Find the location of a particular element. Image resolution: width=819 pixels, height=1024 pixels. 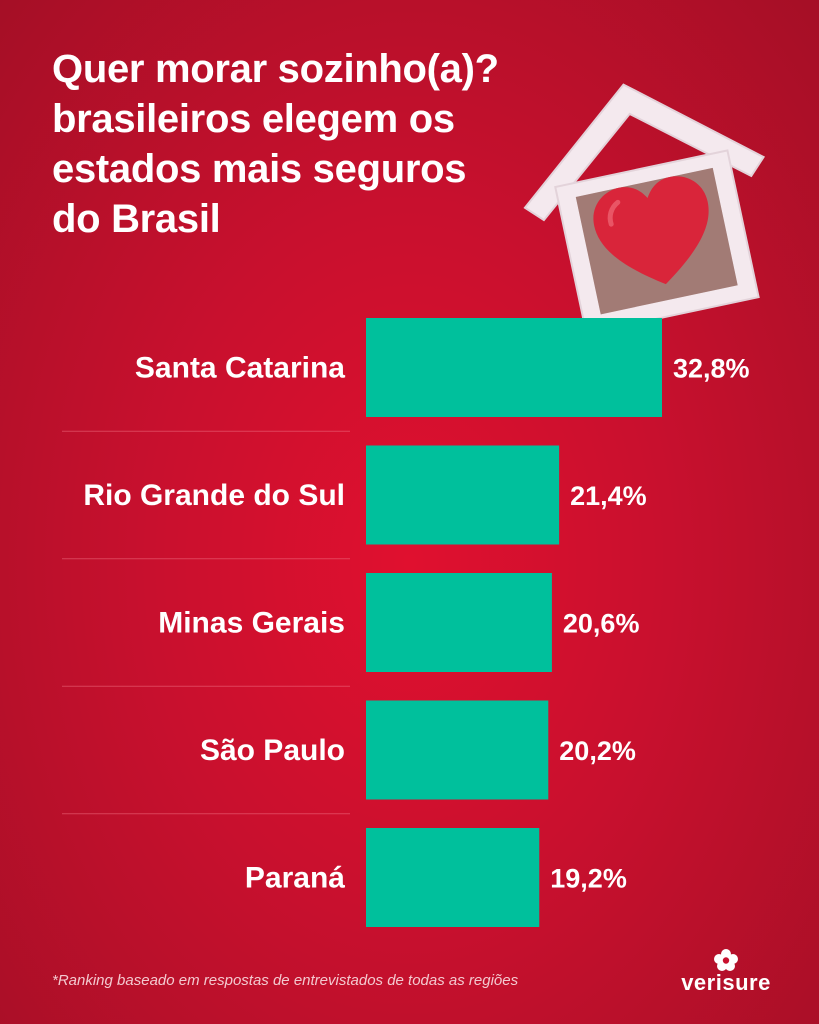

category-label: Rio Grande do Sul is located at coordinates (214, 495).